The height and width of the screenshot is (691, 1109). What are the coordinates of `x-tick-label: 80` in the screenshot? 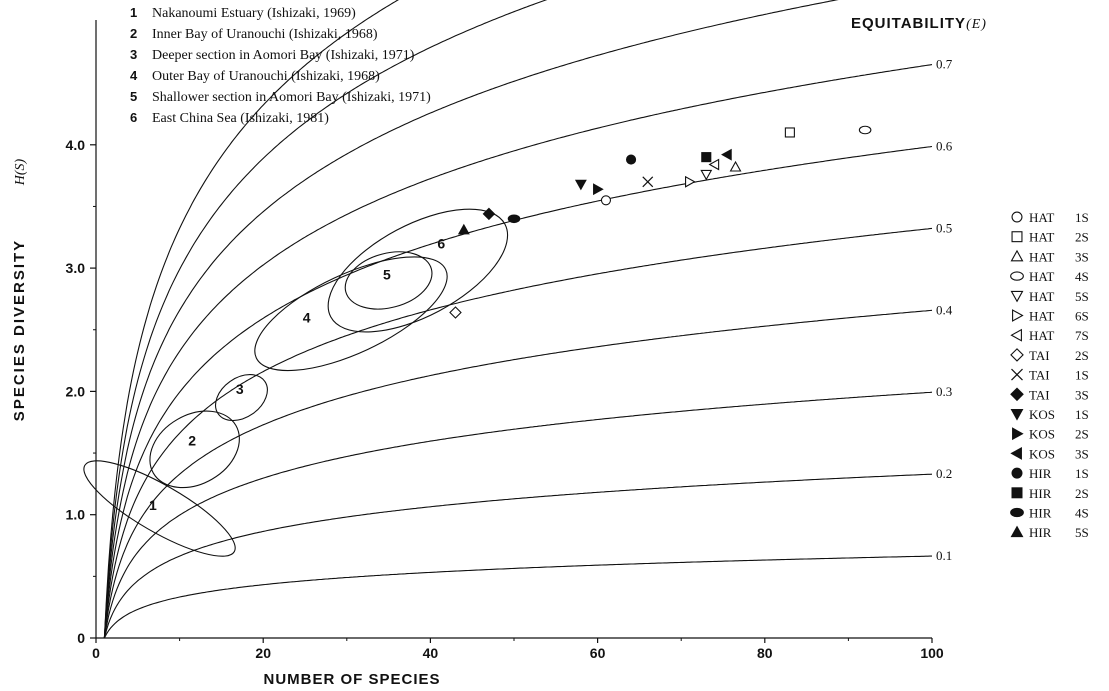 It's located at (765, 653).